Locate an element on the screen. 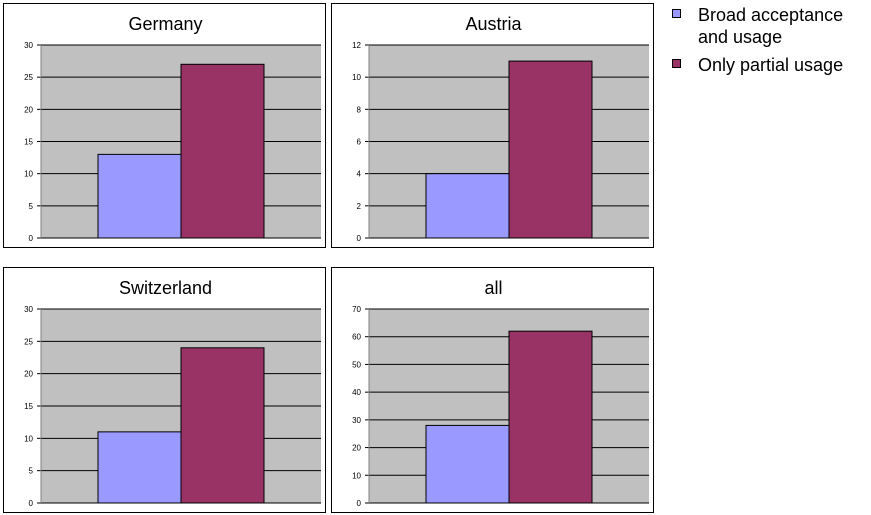 The height and width of the screenshot is (515, 871). legend-item-partial: Only partial usage is located at coordinates (768, 65).